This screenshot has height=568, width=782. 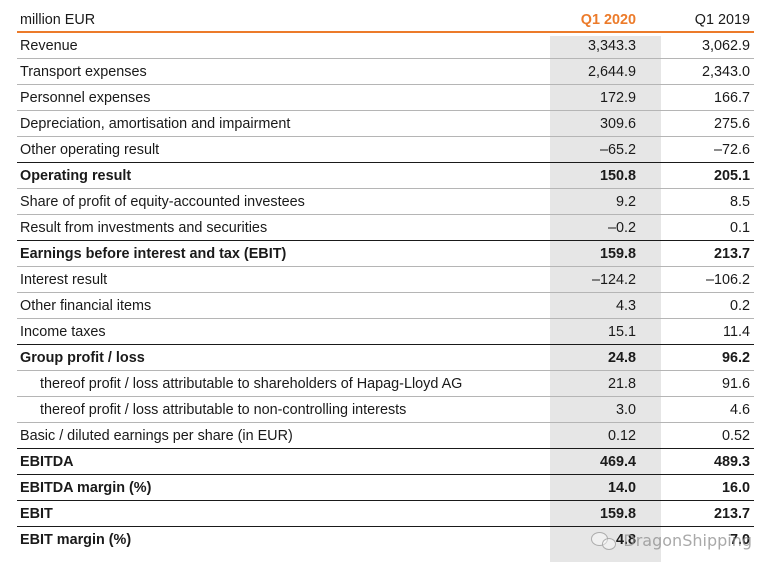 I want to click on row-label: EBITDA, so click(x=47, y=461).